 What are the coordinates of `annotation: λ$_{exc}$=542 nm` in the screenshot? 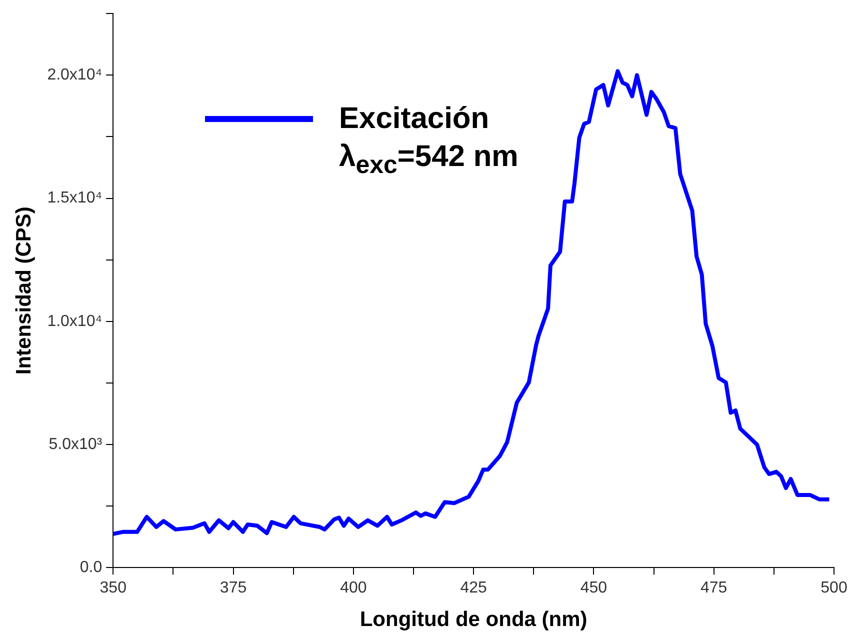 It's located at (428, 160).